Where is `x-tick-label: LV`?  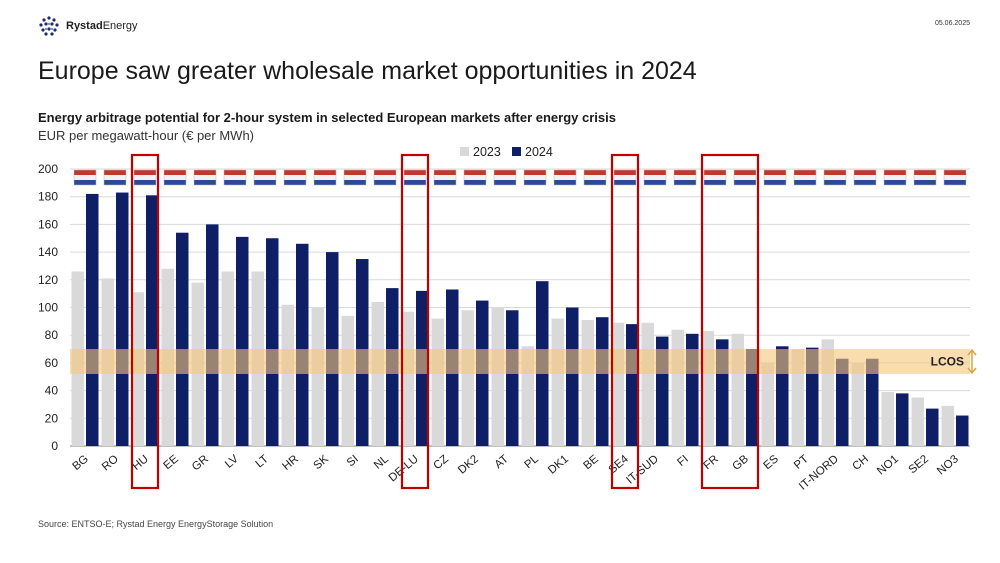
x-tick-label: LV is located at coordinates (232, 462).